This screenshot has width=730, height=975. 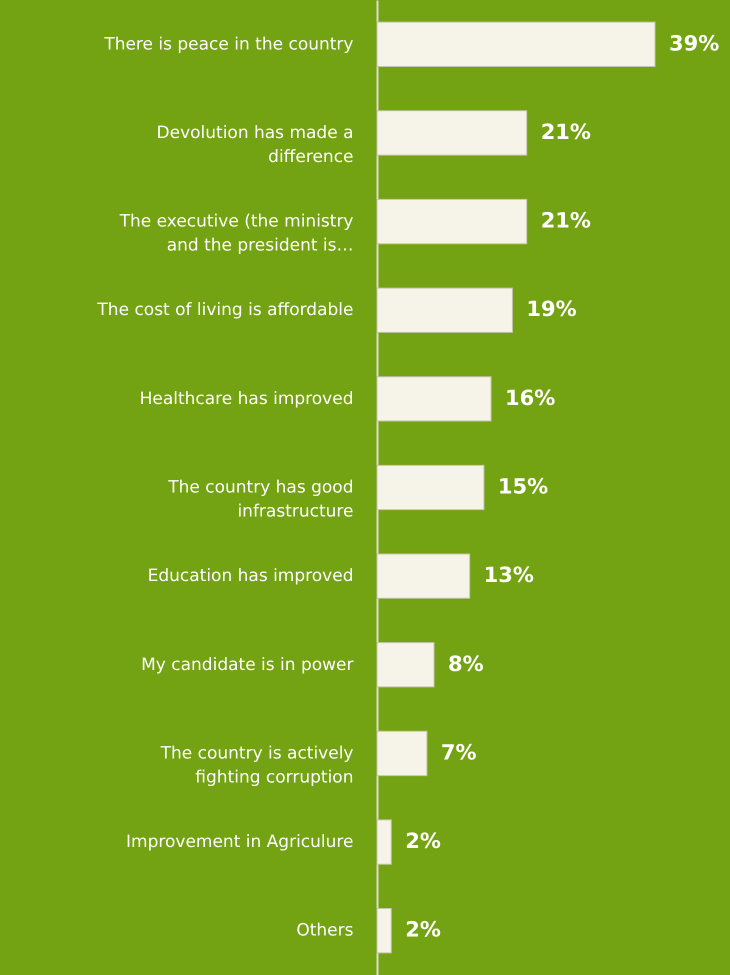 What do you see at coordinates (551, 309) in the screenshot?
I see `data-label: 19%` at bounding box center [551, 309].